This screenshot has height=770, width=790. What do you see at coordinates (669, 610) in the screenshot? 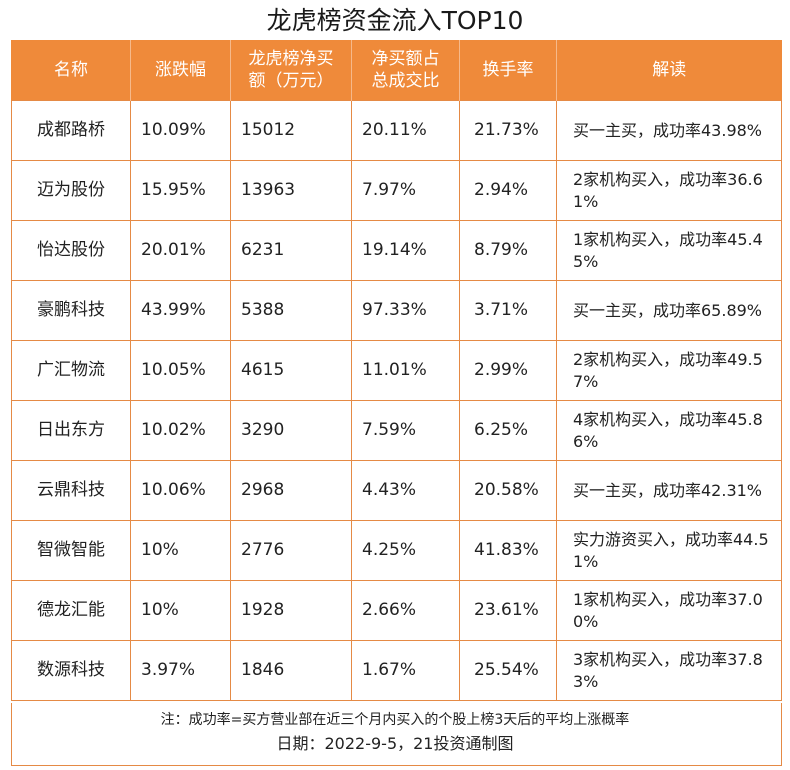
I see `note-cell: 1家机构买入，成功率37.00%` at bounding box center [669, 610].